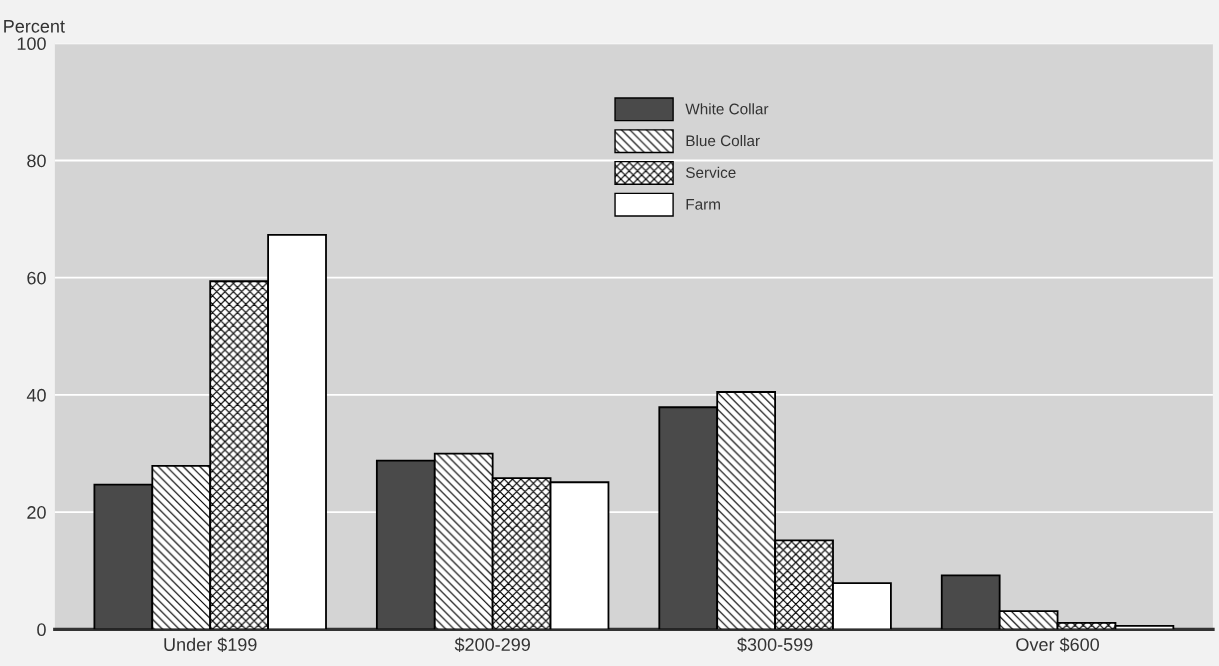 The height and width of the screenshot is (666, 1219). What do you see at coordinates (703, 204) in the screenshot?
I see `legend-label: Farm` at bounding box center [703, 204].